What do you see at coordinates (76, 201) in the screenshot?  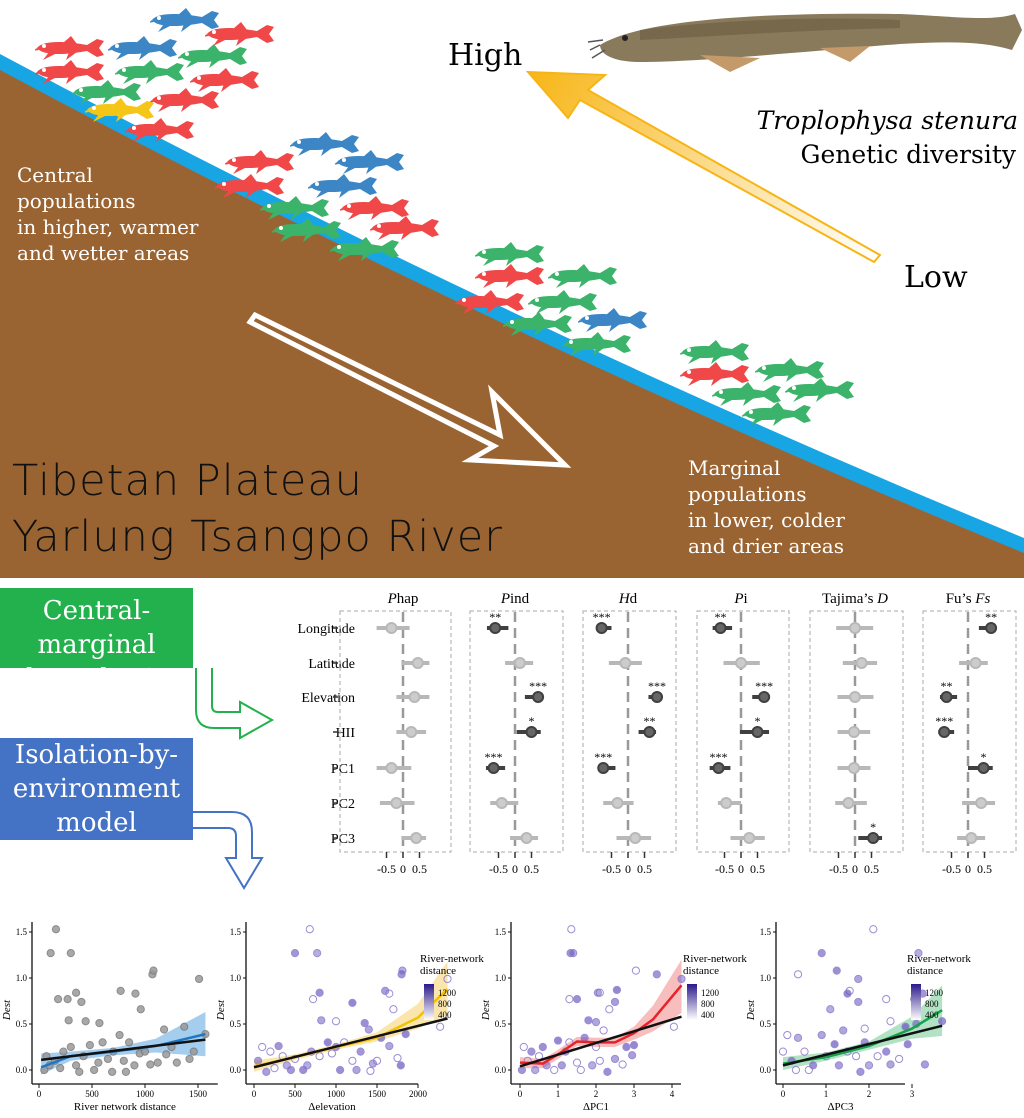 I see `central-line: populations` at bounding box center [76, 201].